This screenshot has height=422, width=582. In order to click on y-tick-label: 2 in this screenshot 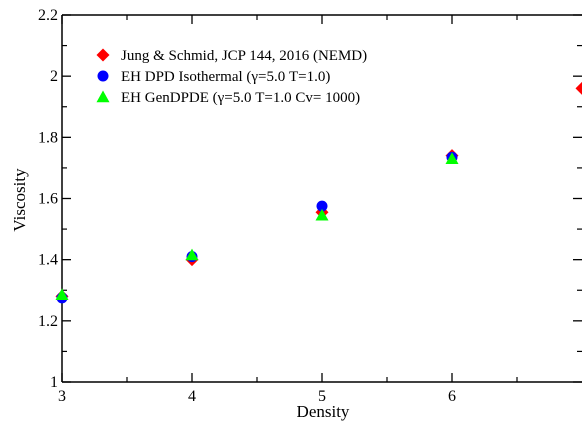, I will do `click(54, 76)`.